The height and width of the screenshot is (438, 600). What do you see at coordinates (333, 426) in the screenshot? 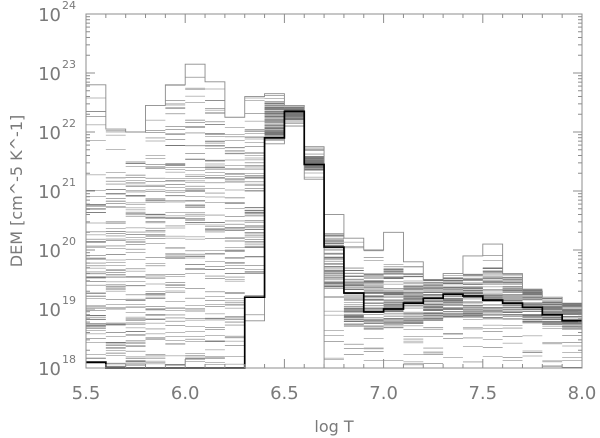
I see `x-axis-label: log T` at bounding box center [333, 426].